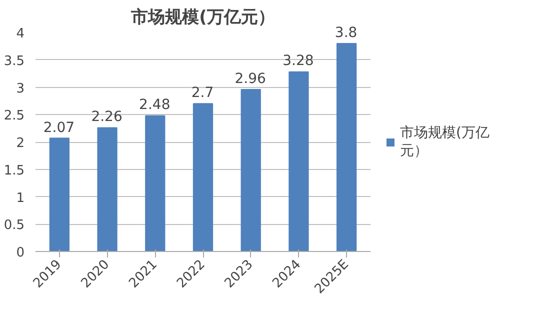  Describe the element at coordinates (106, 117) in the screenshot. I see `data-label: 2.26` at that location.